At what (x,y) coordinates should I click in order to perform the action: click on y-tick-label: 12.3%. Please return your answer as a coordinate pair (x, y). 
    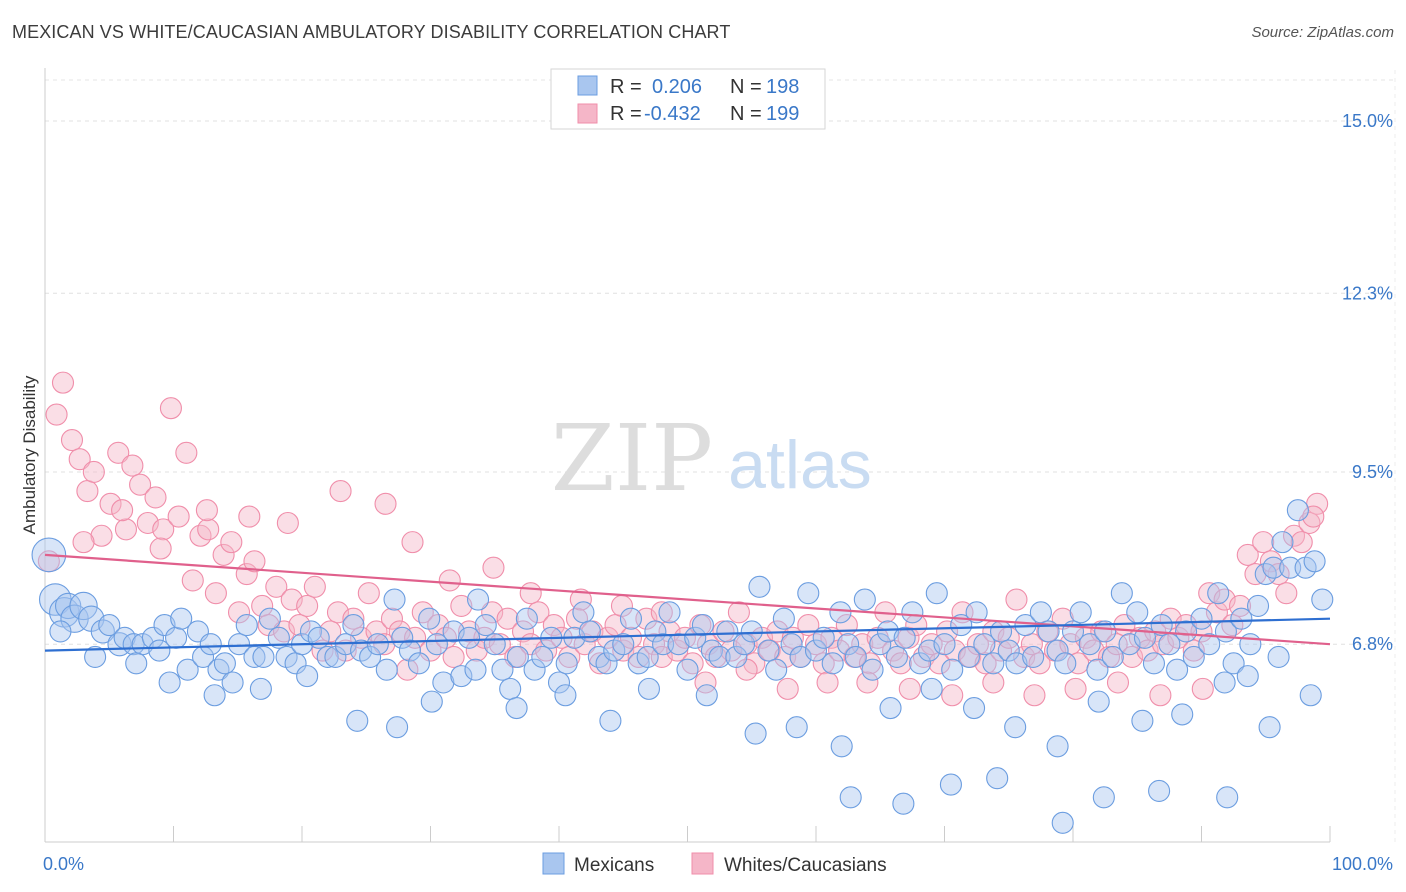
    Looking at the image, I should click on (1367, 293).